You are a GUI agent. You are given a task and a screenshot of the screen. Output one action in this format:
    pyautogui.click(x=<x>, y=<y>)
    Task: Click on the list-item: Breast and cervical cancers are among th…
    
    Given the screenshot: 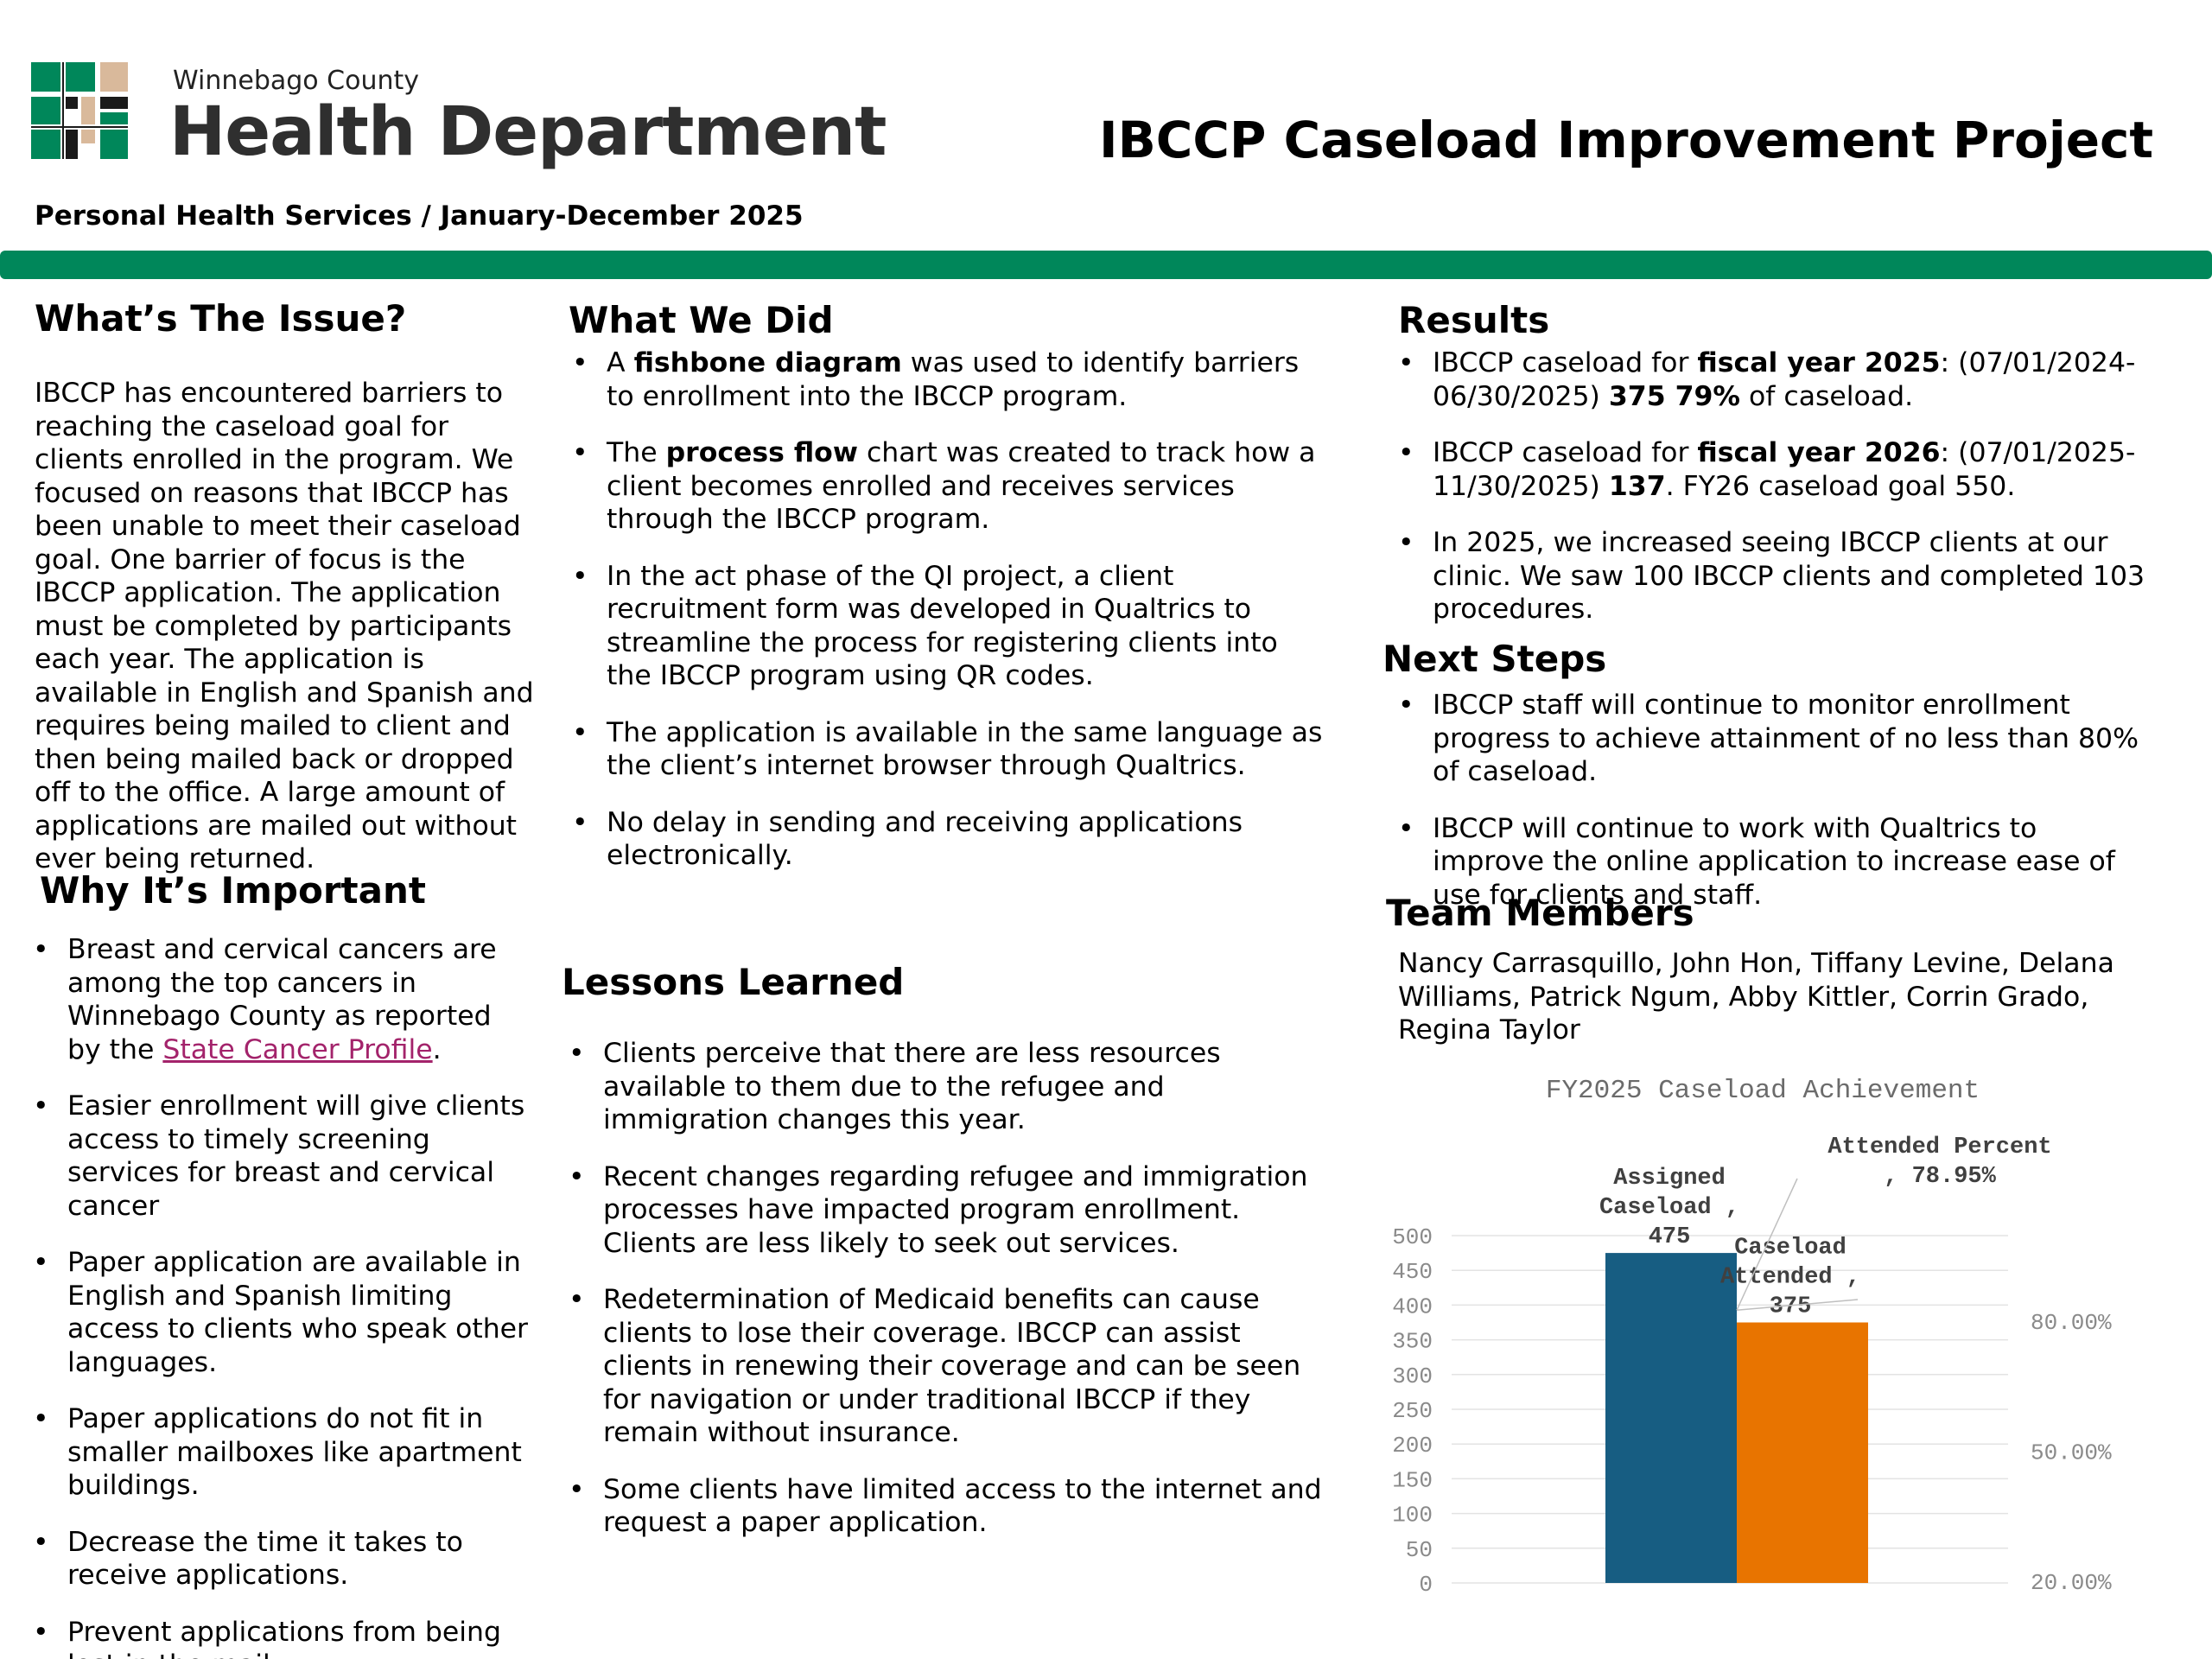 What is the action you would take?
    pyautogui.click(x=281, y=999)
    